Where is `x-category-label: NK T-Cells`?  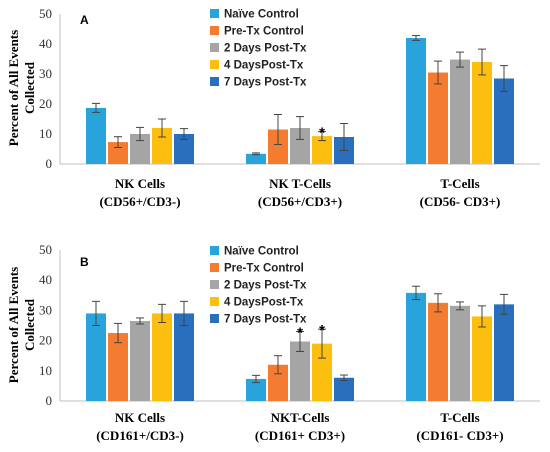 x-category-label: NK T-Cells is located at coordinates (300, 183).